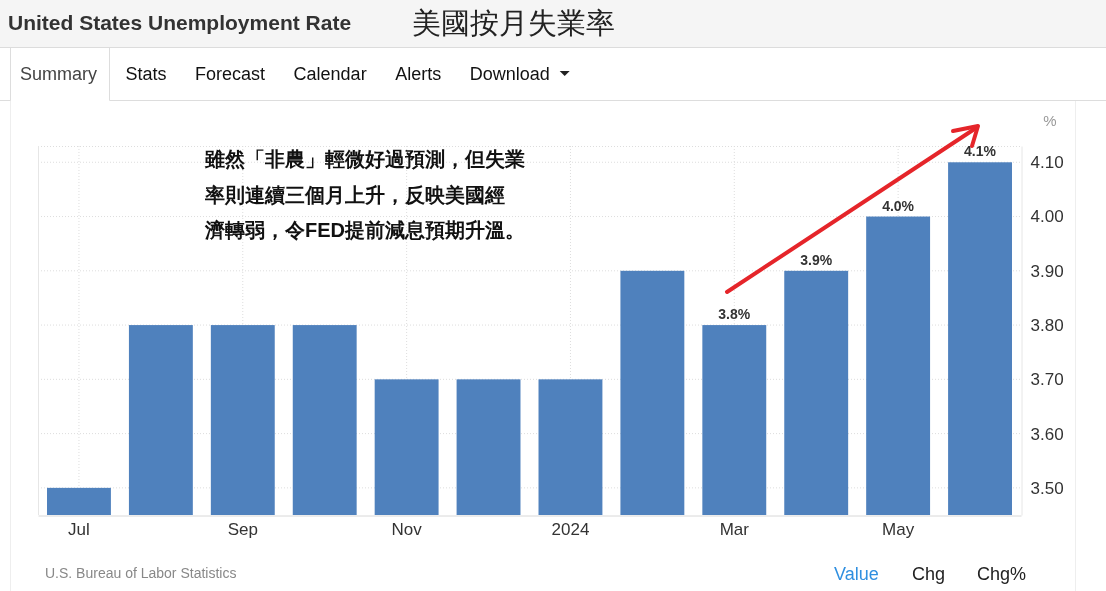 The image size is (1106, 591). I want to click on text: Forecast, so click(230, 74).